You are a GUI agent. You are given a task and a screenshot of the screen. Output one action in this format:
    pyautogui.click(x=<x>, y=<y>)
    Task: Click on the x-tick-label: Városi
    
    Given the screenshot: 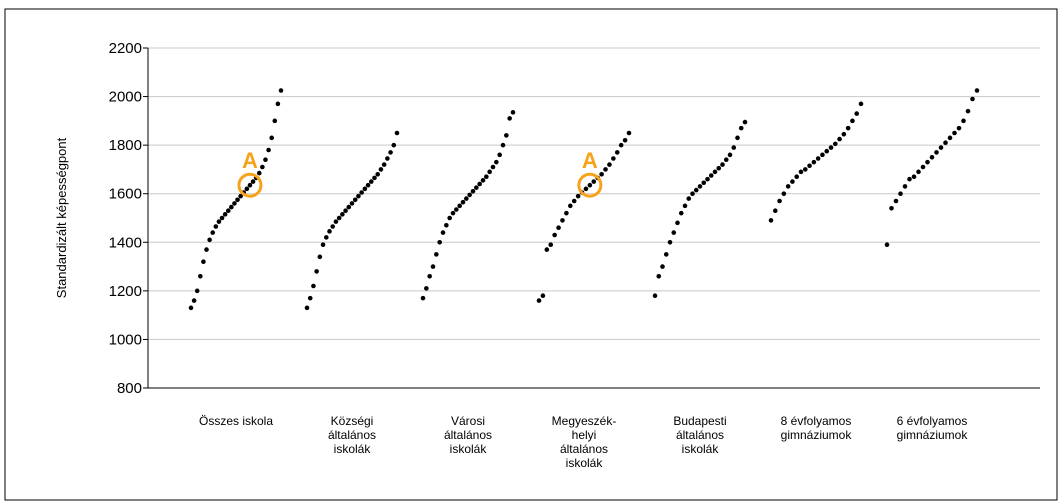 What is the action you would take?
    pyautogui.click(x=468, y=421)
    